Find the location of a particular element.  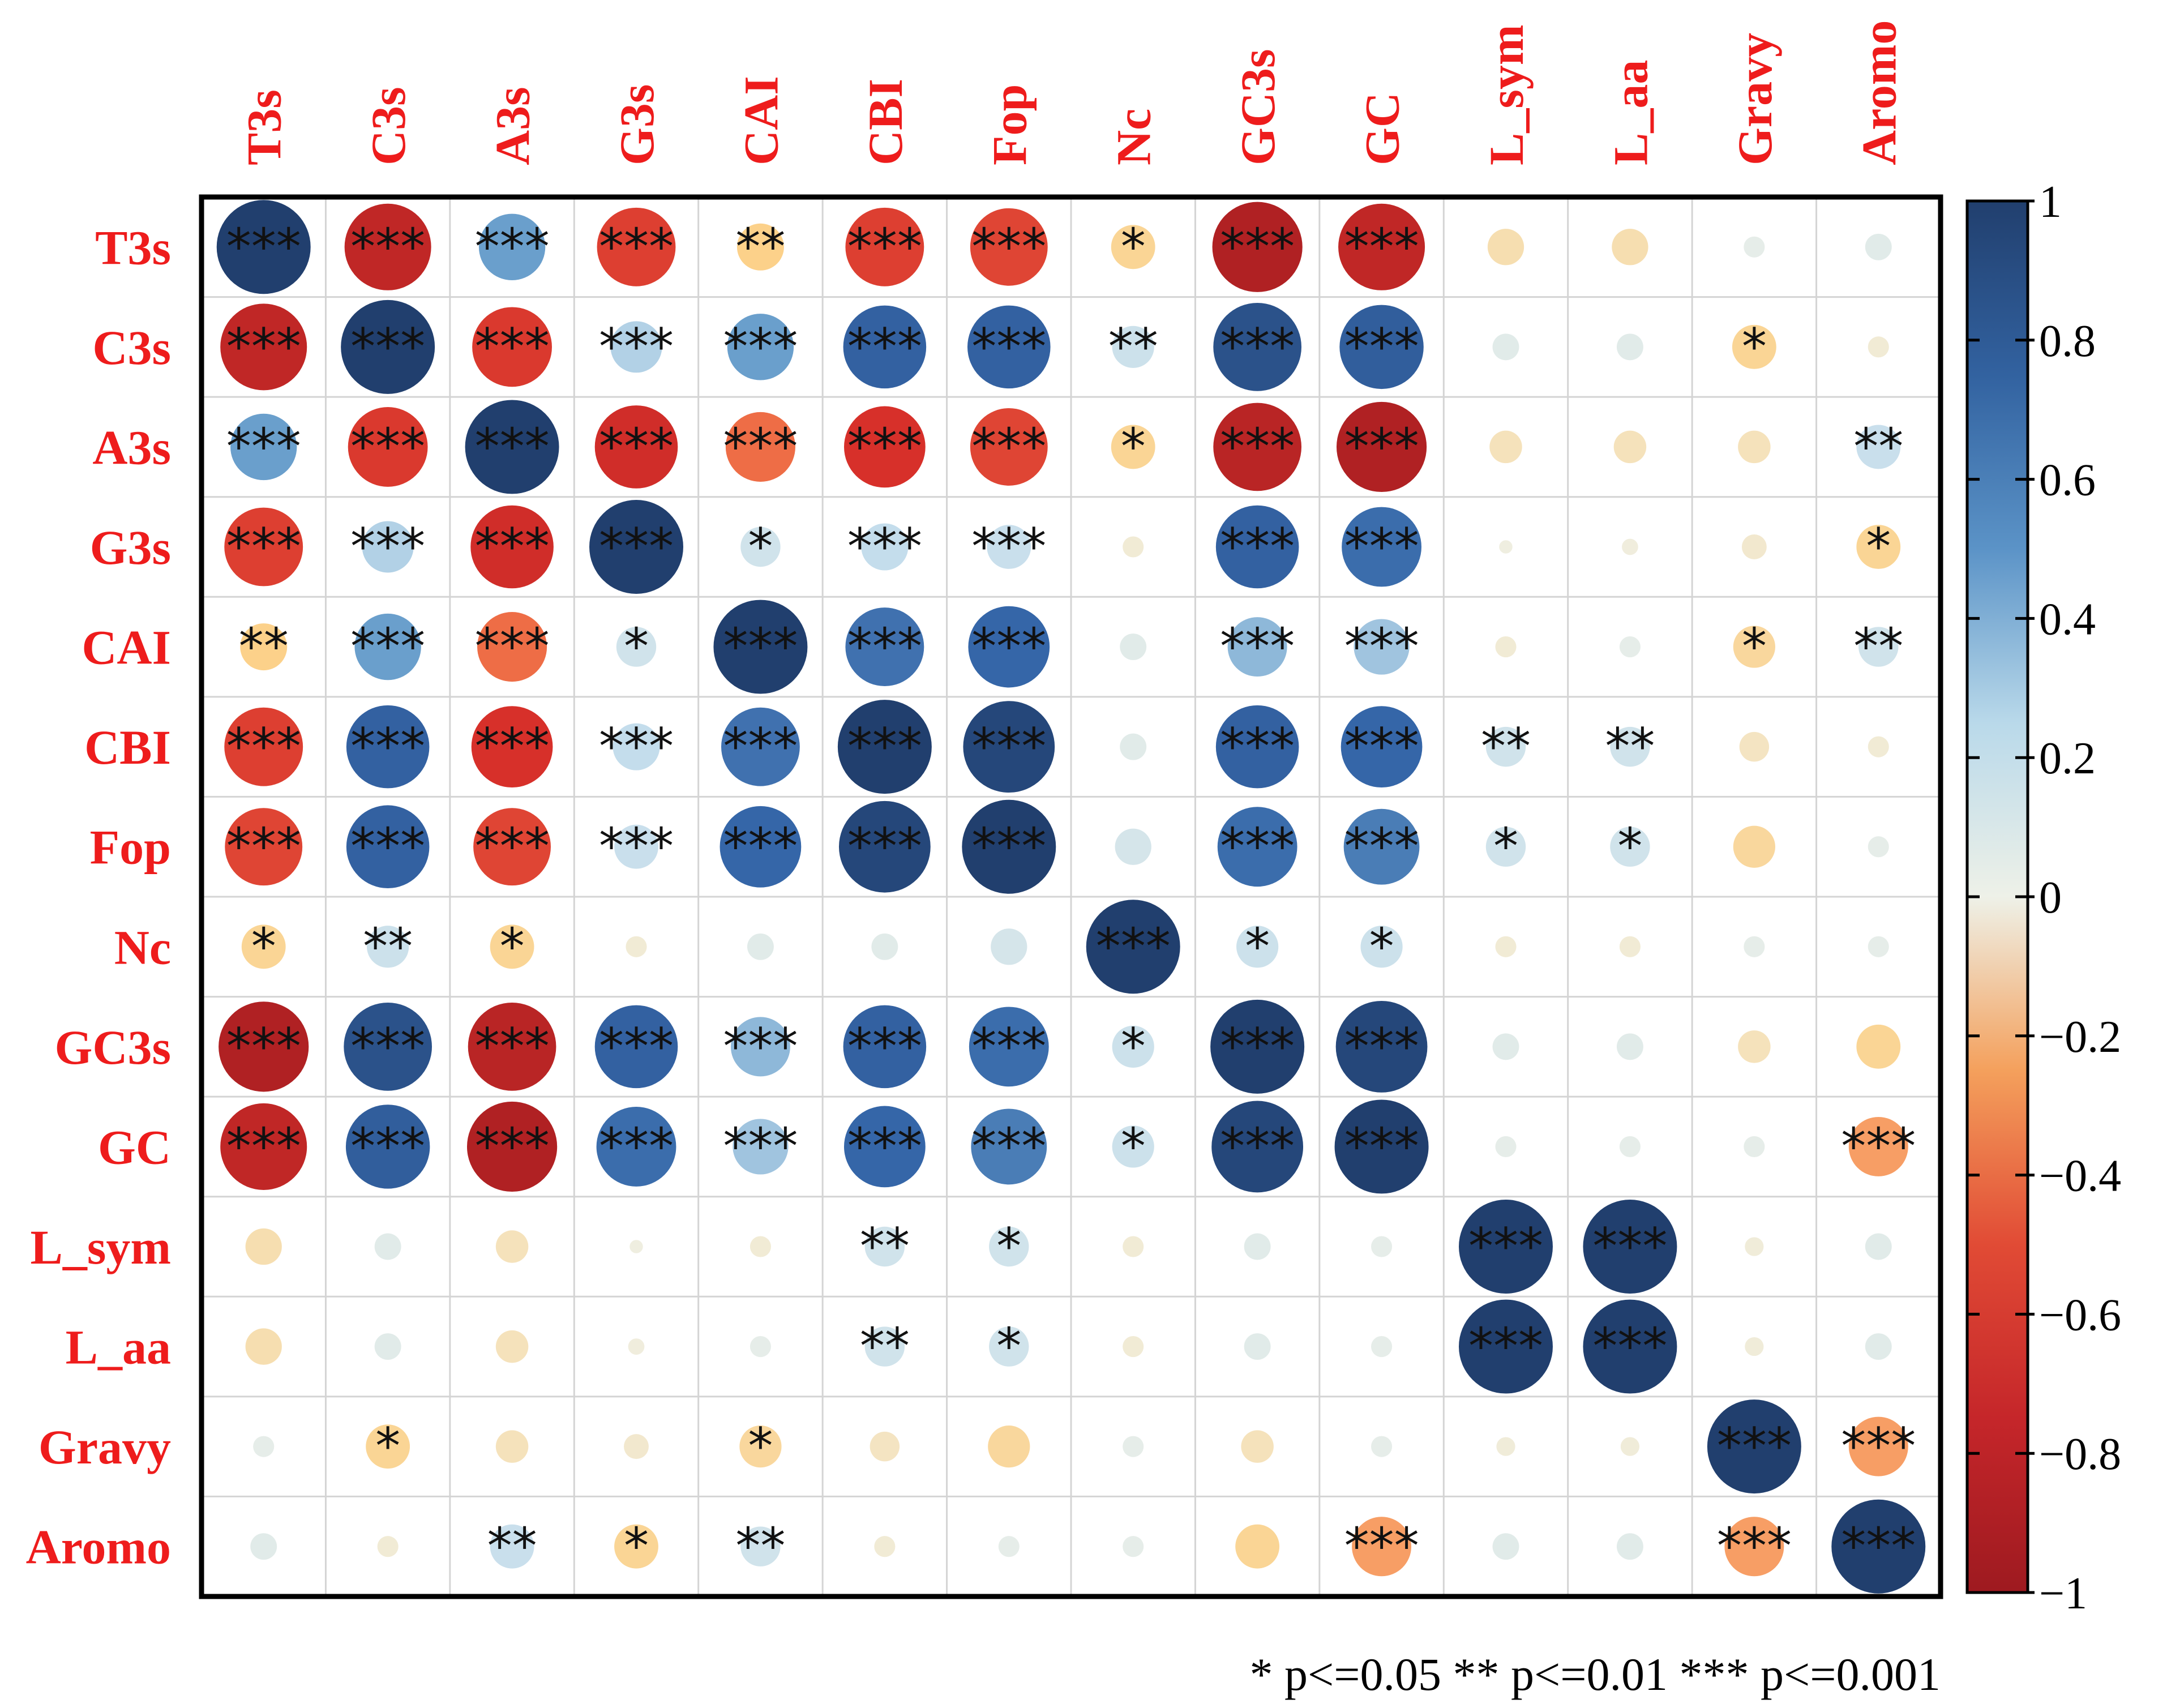

corr-circle-C3s-L_aa is located at coordinates (1629, 347).